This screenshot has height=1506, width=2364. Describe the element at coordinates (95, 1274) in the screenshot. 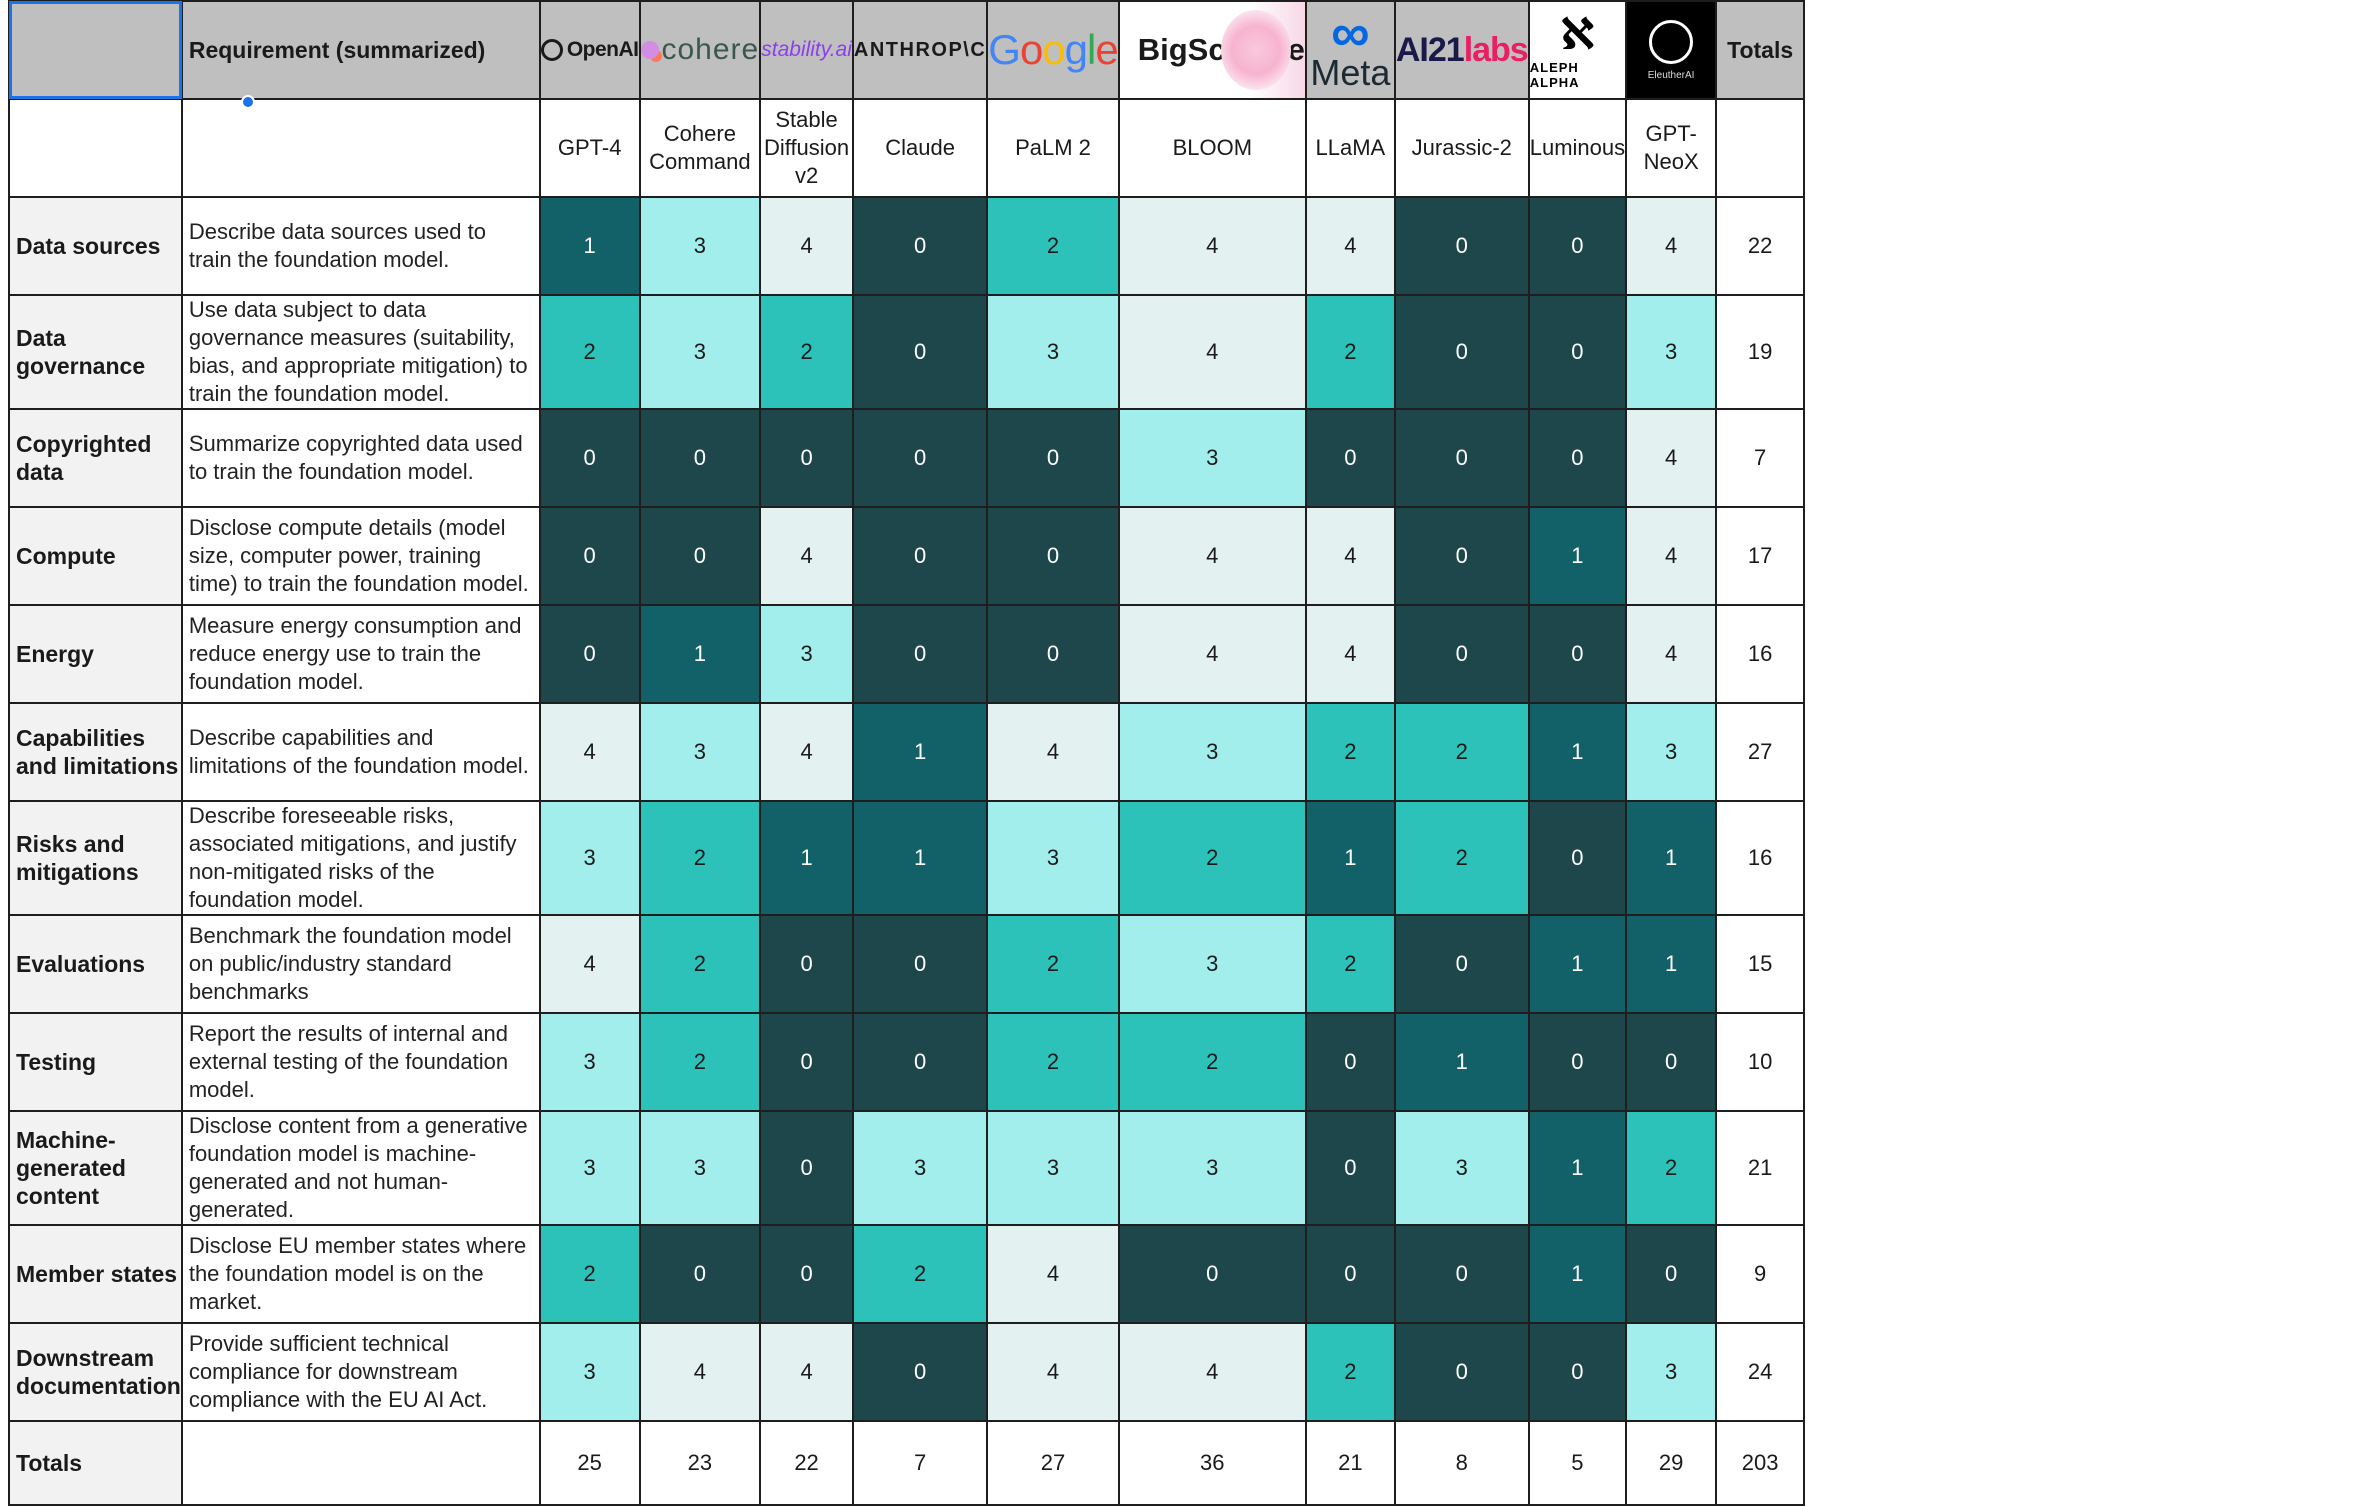

I see `row-label: Member states` at that location.